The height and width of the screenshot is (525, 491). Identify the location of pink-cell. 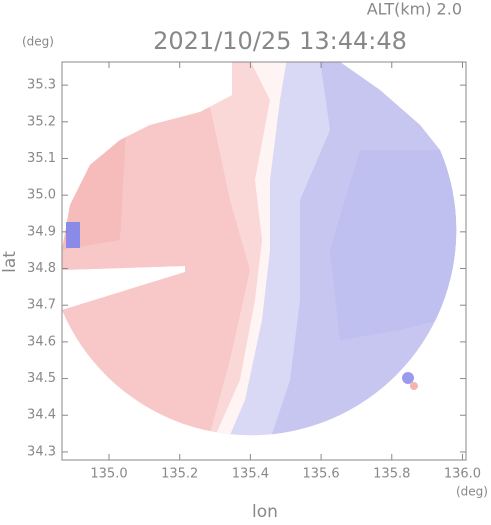
(414, 386).